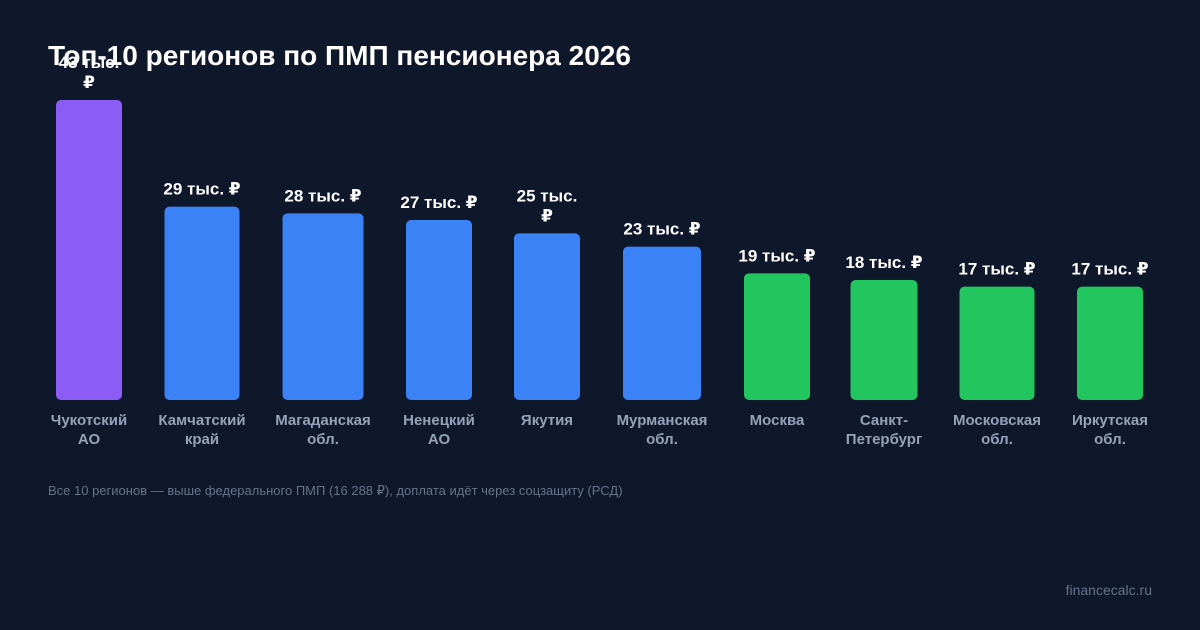 The height and width of the screenshot is (630, 1200). Describe the element at coordinates (89, 430) in the screenshot. I see `category-label: Чукотский АО` at that location.